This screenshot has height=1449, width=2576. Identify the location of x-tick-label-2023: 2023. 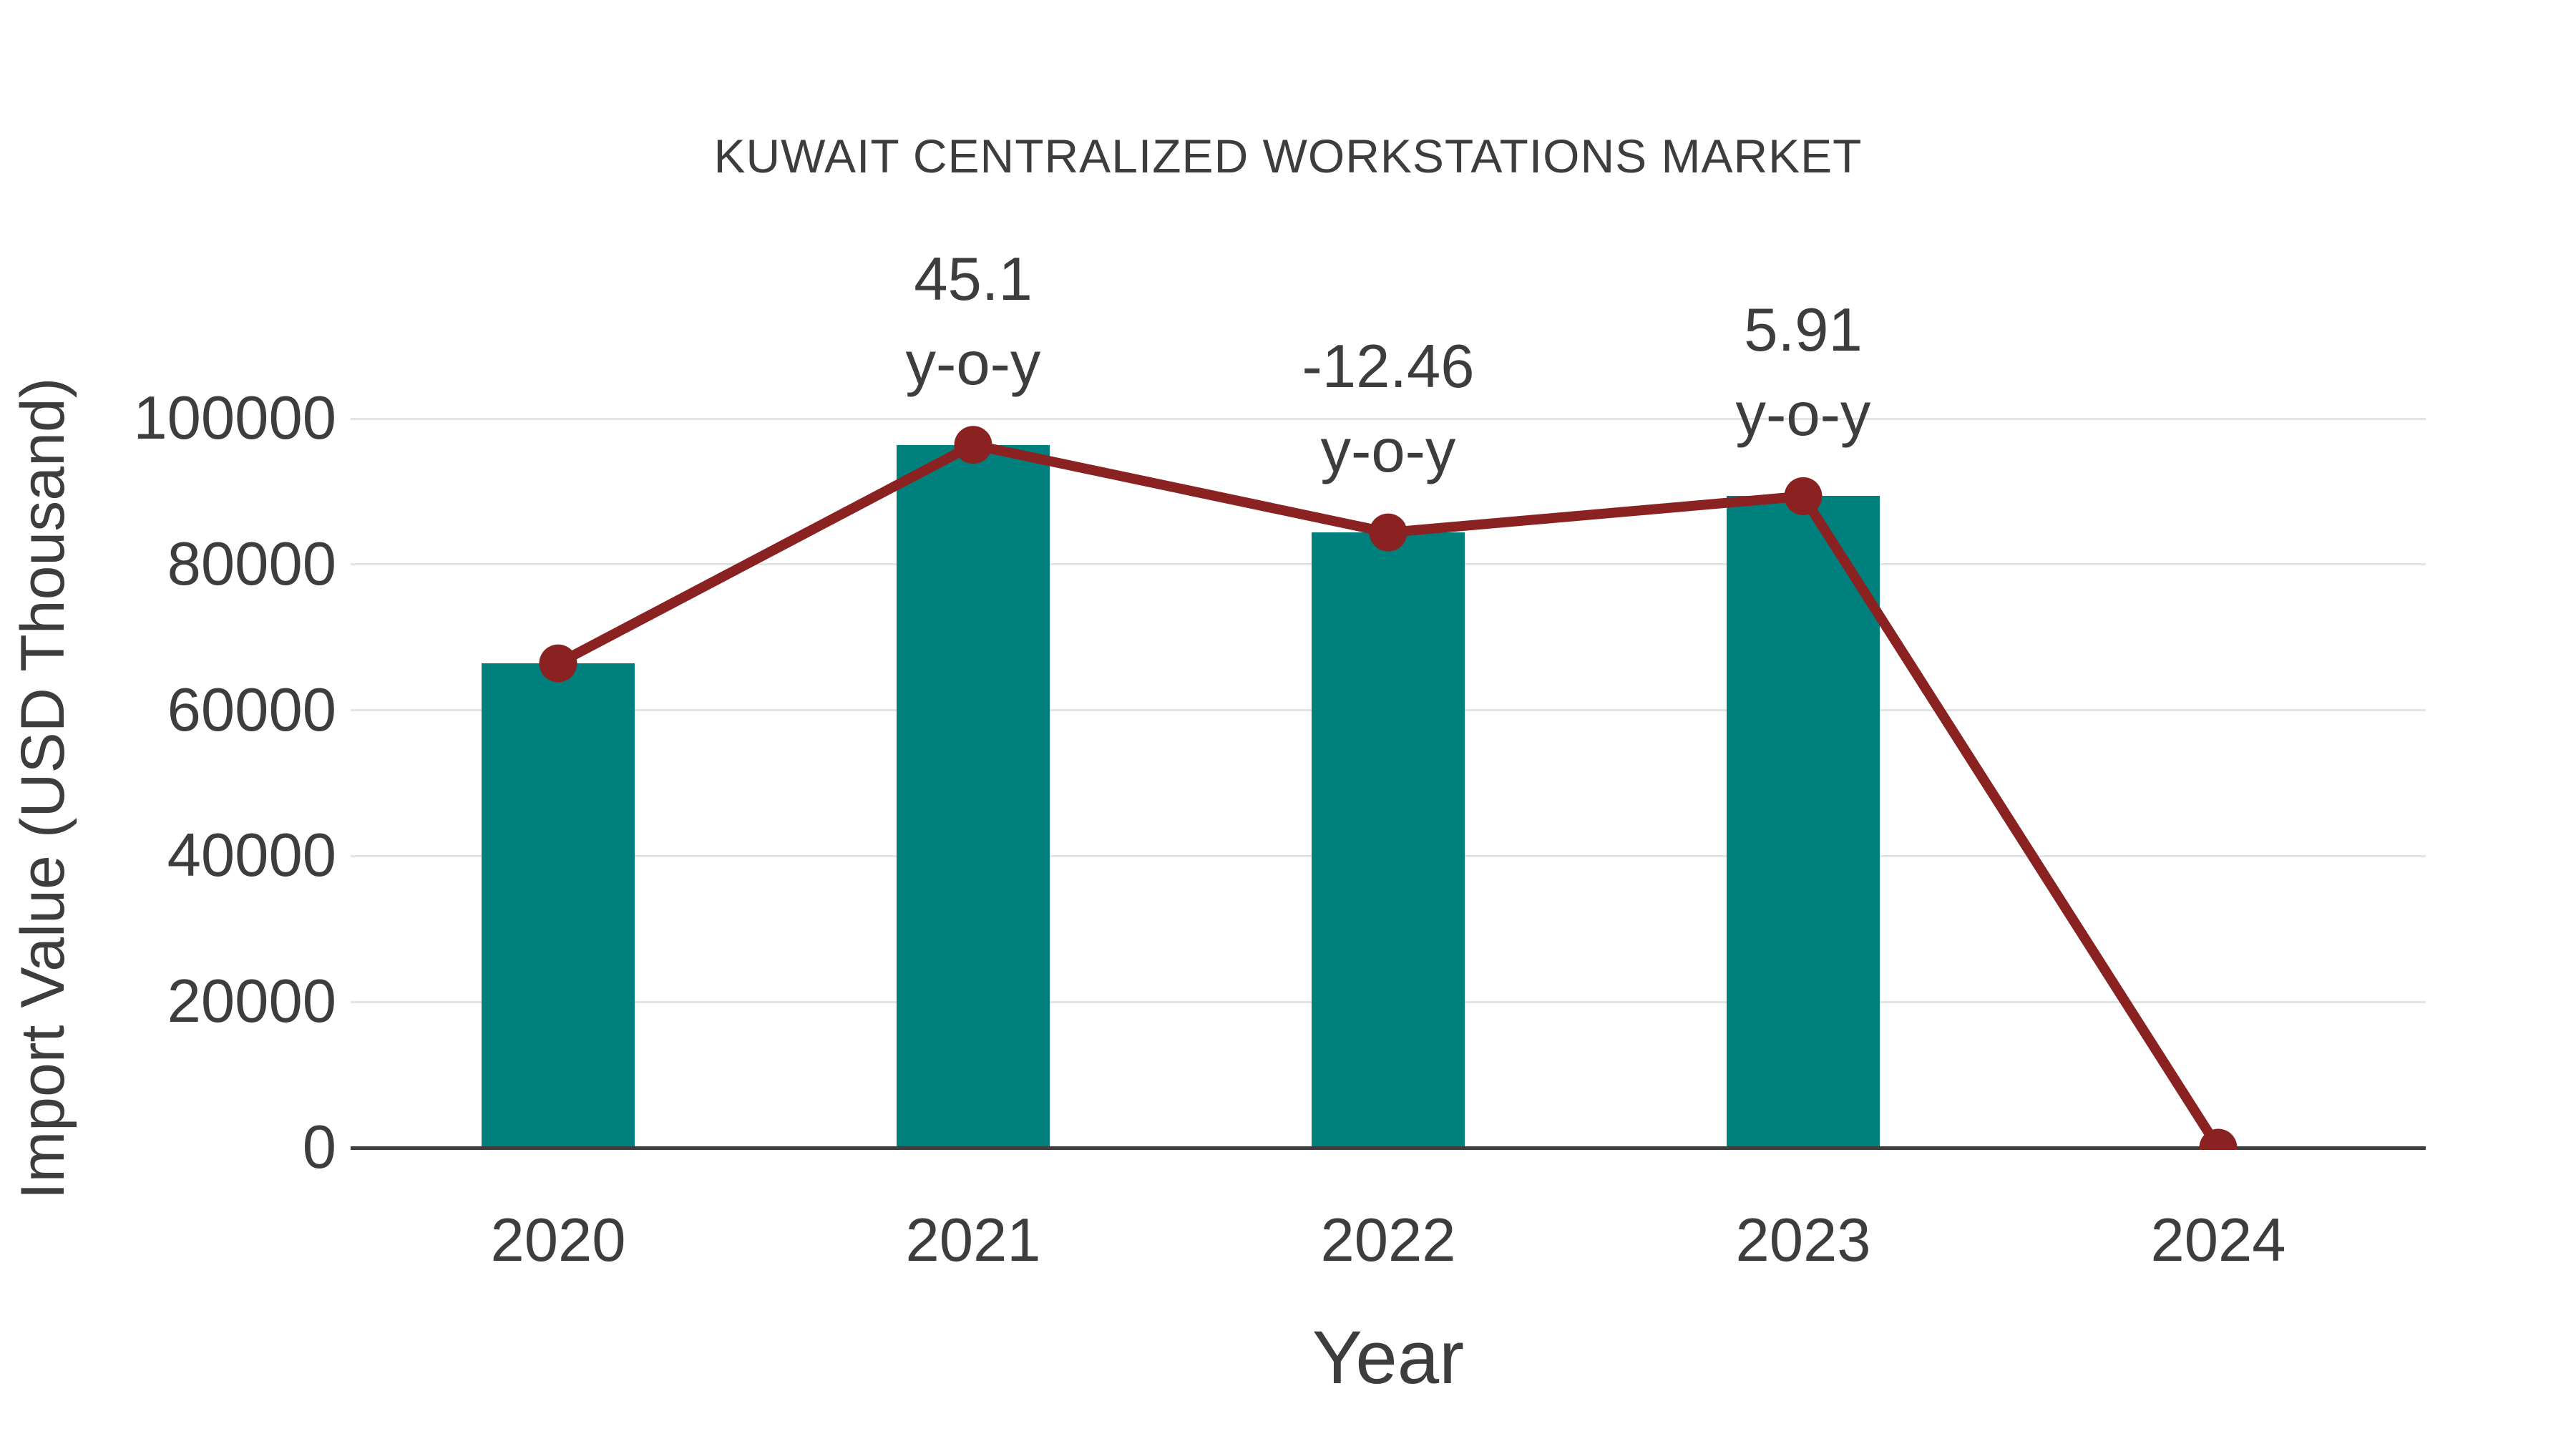
(1803, 1240).